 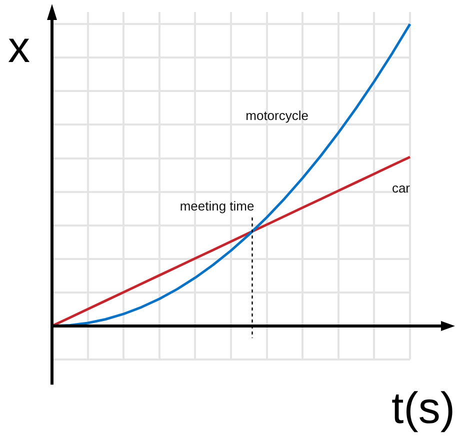 What do you see at coordinates (217, 206) in the screenshot?
I see `annotation: meeting time` at bounding box center [217, 206].